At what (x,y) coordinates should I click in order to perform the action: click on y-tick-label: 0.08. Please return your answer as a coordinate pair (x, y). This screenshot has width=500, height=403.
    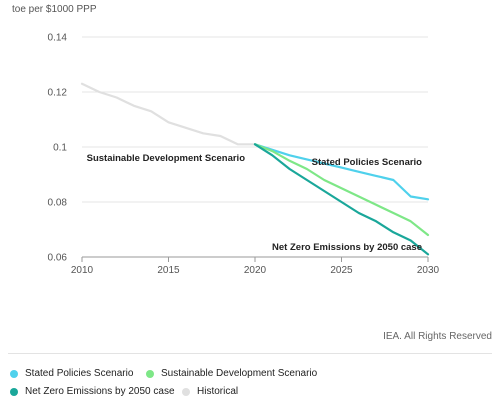
    Looking at the image, I should click on (58, 203).